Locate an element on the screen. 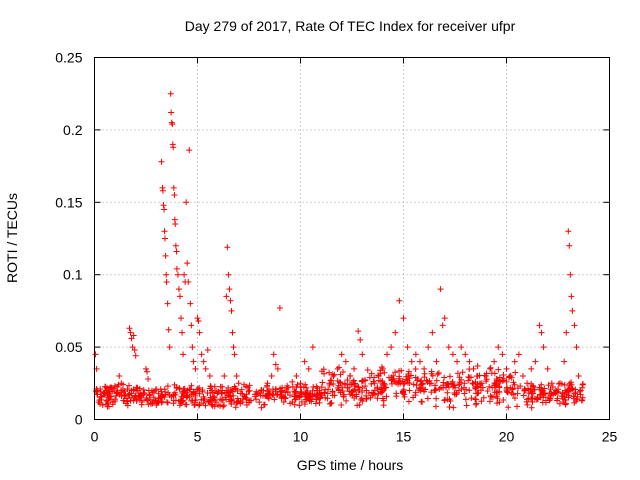  x-tick-label: 10 is located at coordinates (301, 437).